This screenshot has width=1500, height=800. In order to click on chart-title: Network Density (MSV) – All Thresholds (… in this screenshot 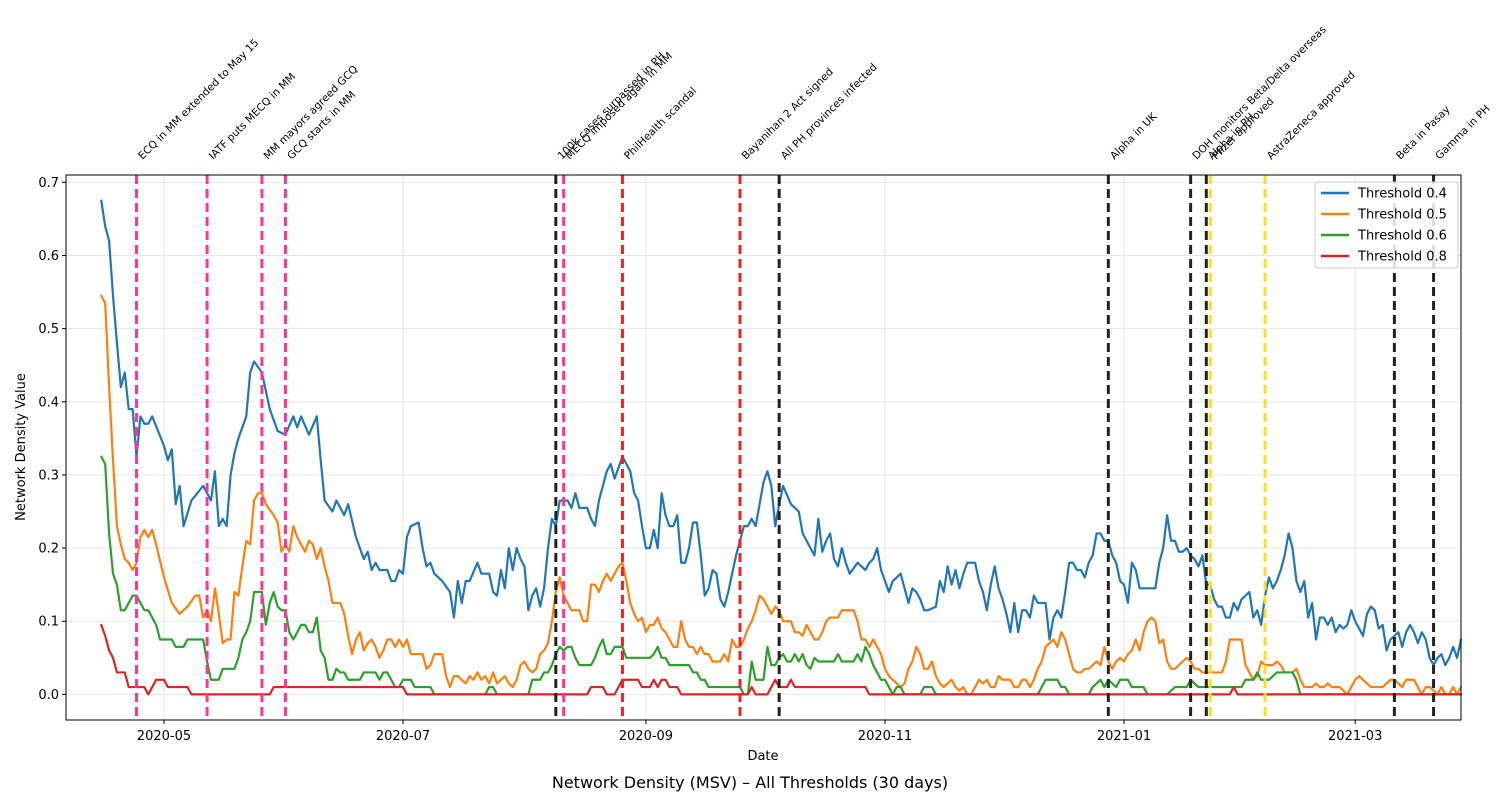, I will do `click(750, 782)`.